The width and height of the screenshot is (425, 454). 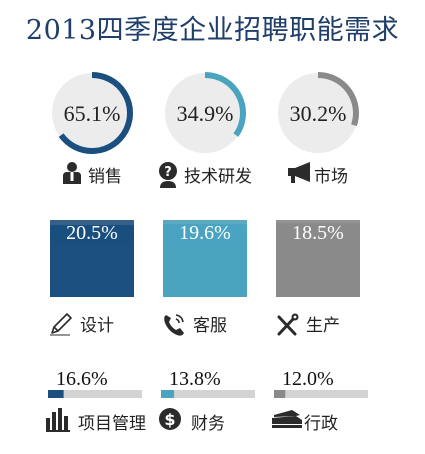 I want to click on phone-icon, so click(x=174, y=325).